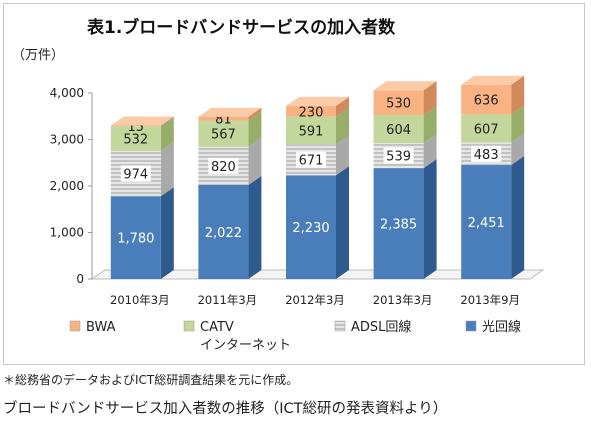  Describe the element at coordinates (67, 93) in the screenshot. I see `y-tick-label: 4,000` at that location.